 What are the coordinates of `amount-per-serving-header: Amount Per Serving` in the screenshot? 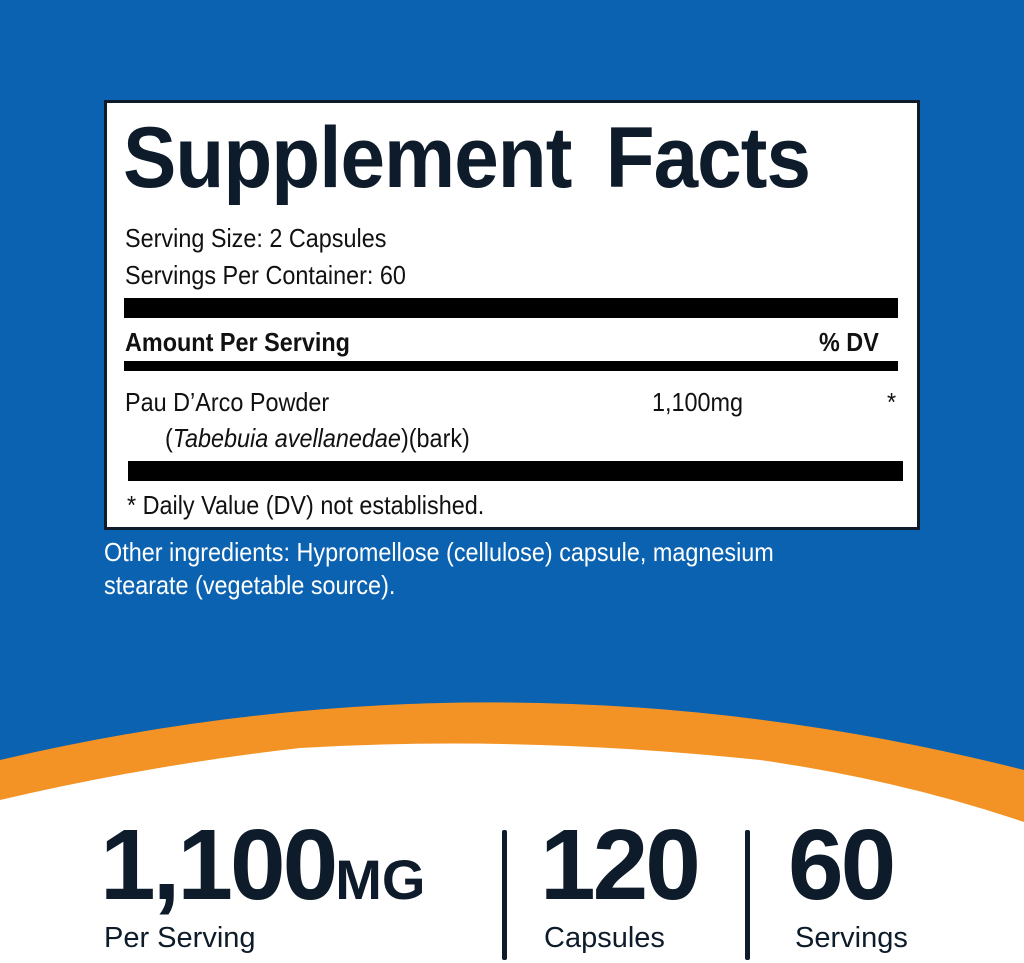 It's located at (237, 342).